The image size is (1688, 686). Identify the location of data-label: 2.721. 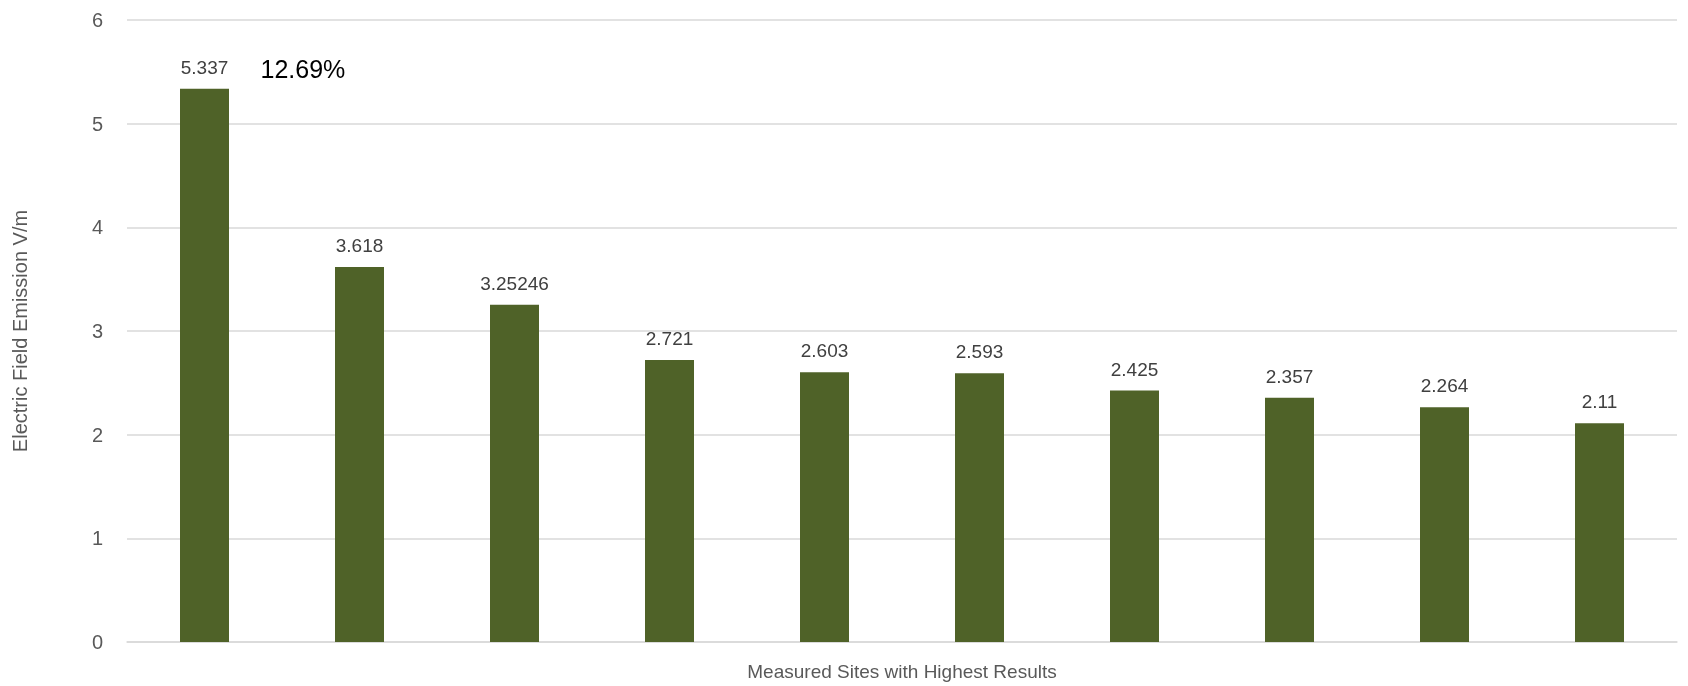
(669, 338).